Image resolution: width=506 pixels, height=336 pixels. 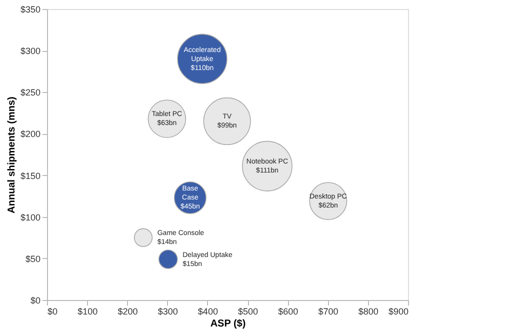 What do you see at coordinates (398, 311) in the screenshot?
I see `x-tick-label: $900` at bounding box center [398, 311].